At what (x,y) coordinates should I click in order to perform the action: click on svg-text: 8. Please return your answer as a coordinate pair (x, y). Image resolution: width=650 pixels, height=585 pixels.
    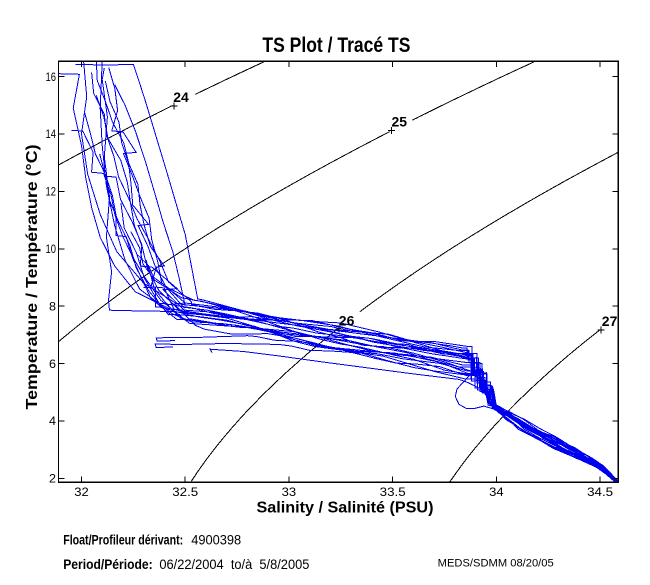
    Looking at the image, I should click on (52, 307).